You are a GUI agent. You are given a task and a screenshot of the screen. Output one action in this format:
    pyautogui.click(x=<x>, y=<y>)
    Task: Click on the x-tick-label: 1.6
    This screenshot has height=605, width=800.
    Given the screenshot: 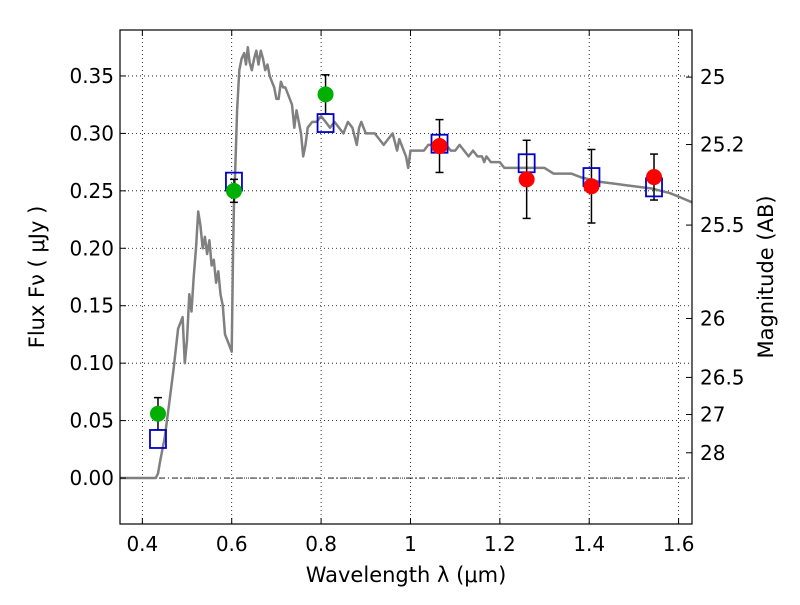 What is the action you would take?
    pyautogui.click(x=679, y=544)
    